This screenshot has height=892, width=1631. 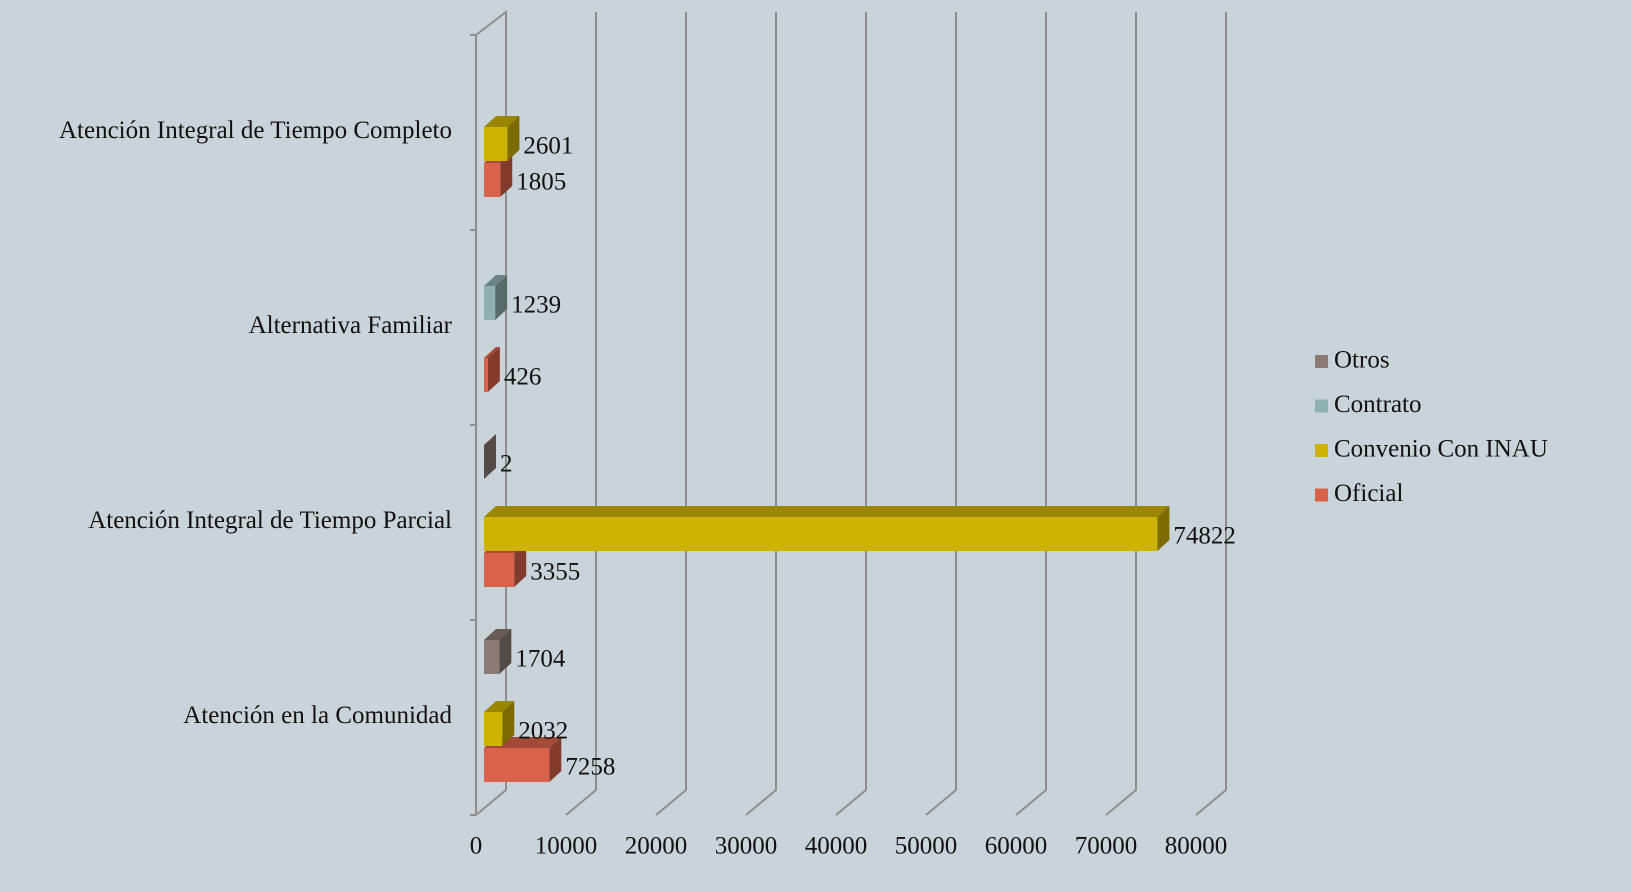 I want to click on legend-label: Convenio Con INAU, so click(x=1441, y=449).